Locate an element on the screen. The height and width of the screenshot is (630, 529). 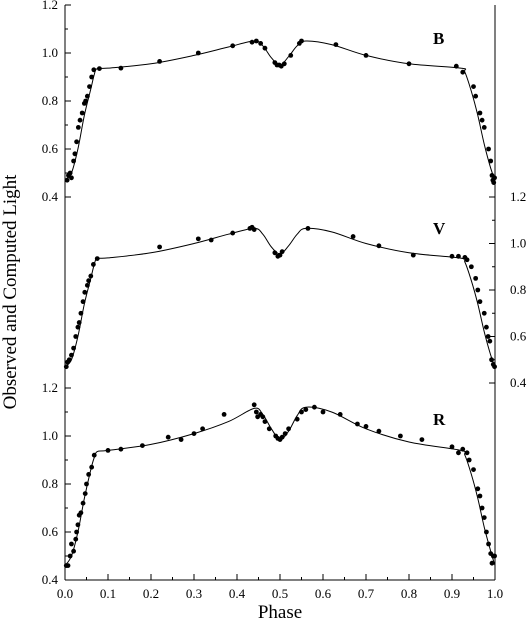
x-tick-label: 0.5 is located at coordinates (280, 593).